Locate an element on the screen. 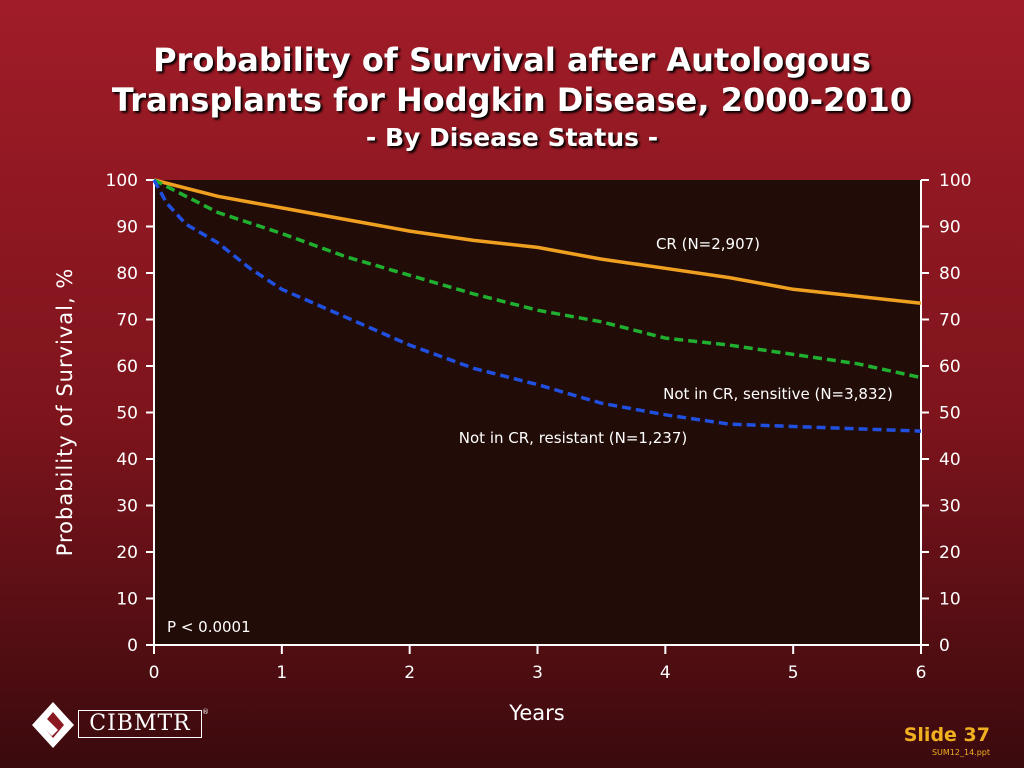  x-tick-label: 1 is located at coordinates (281, 673).